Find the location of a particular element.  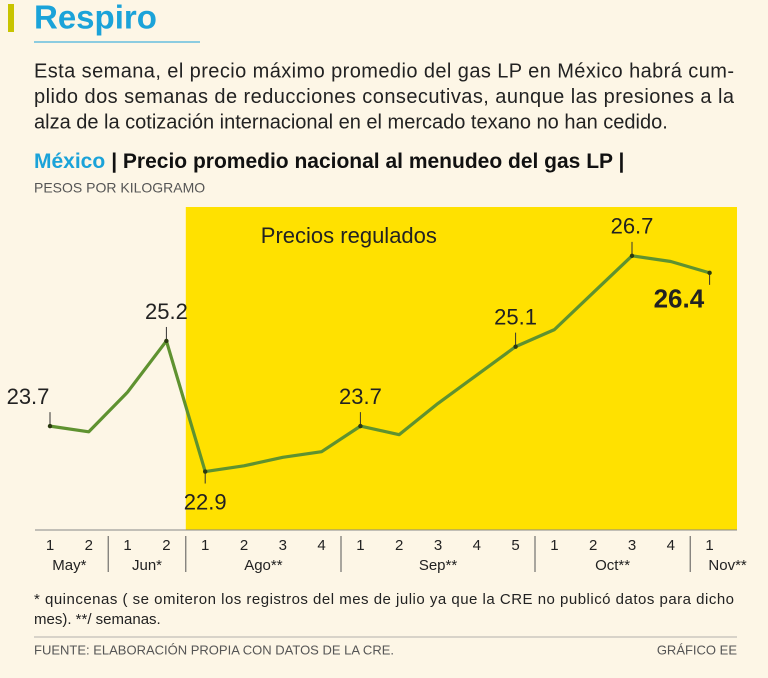

title: Respiro is located at coordinates (95, 18).